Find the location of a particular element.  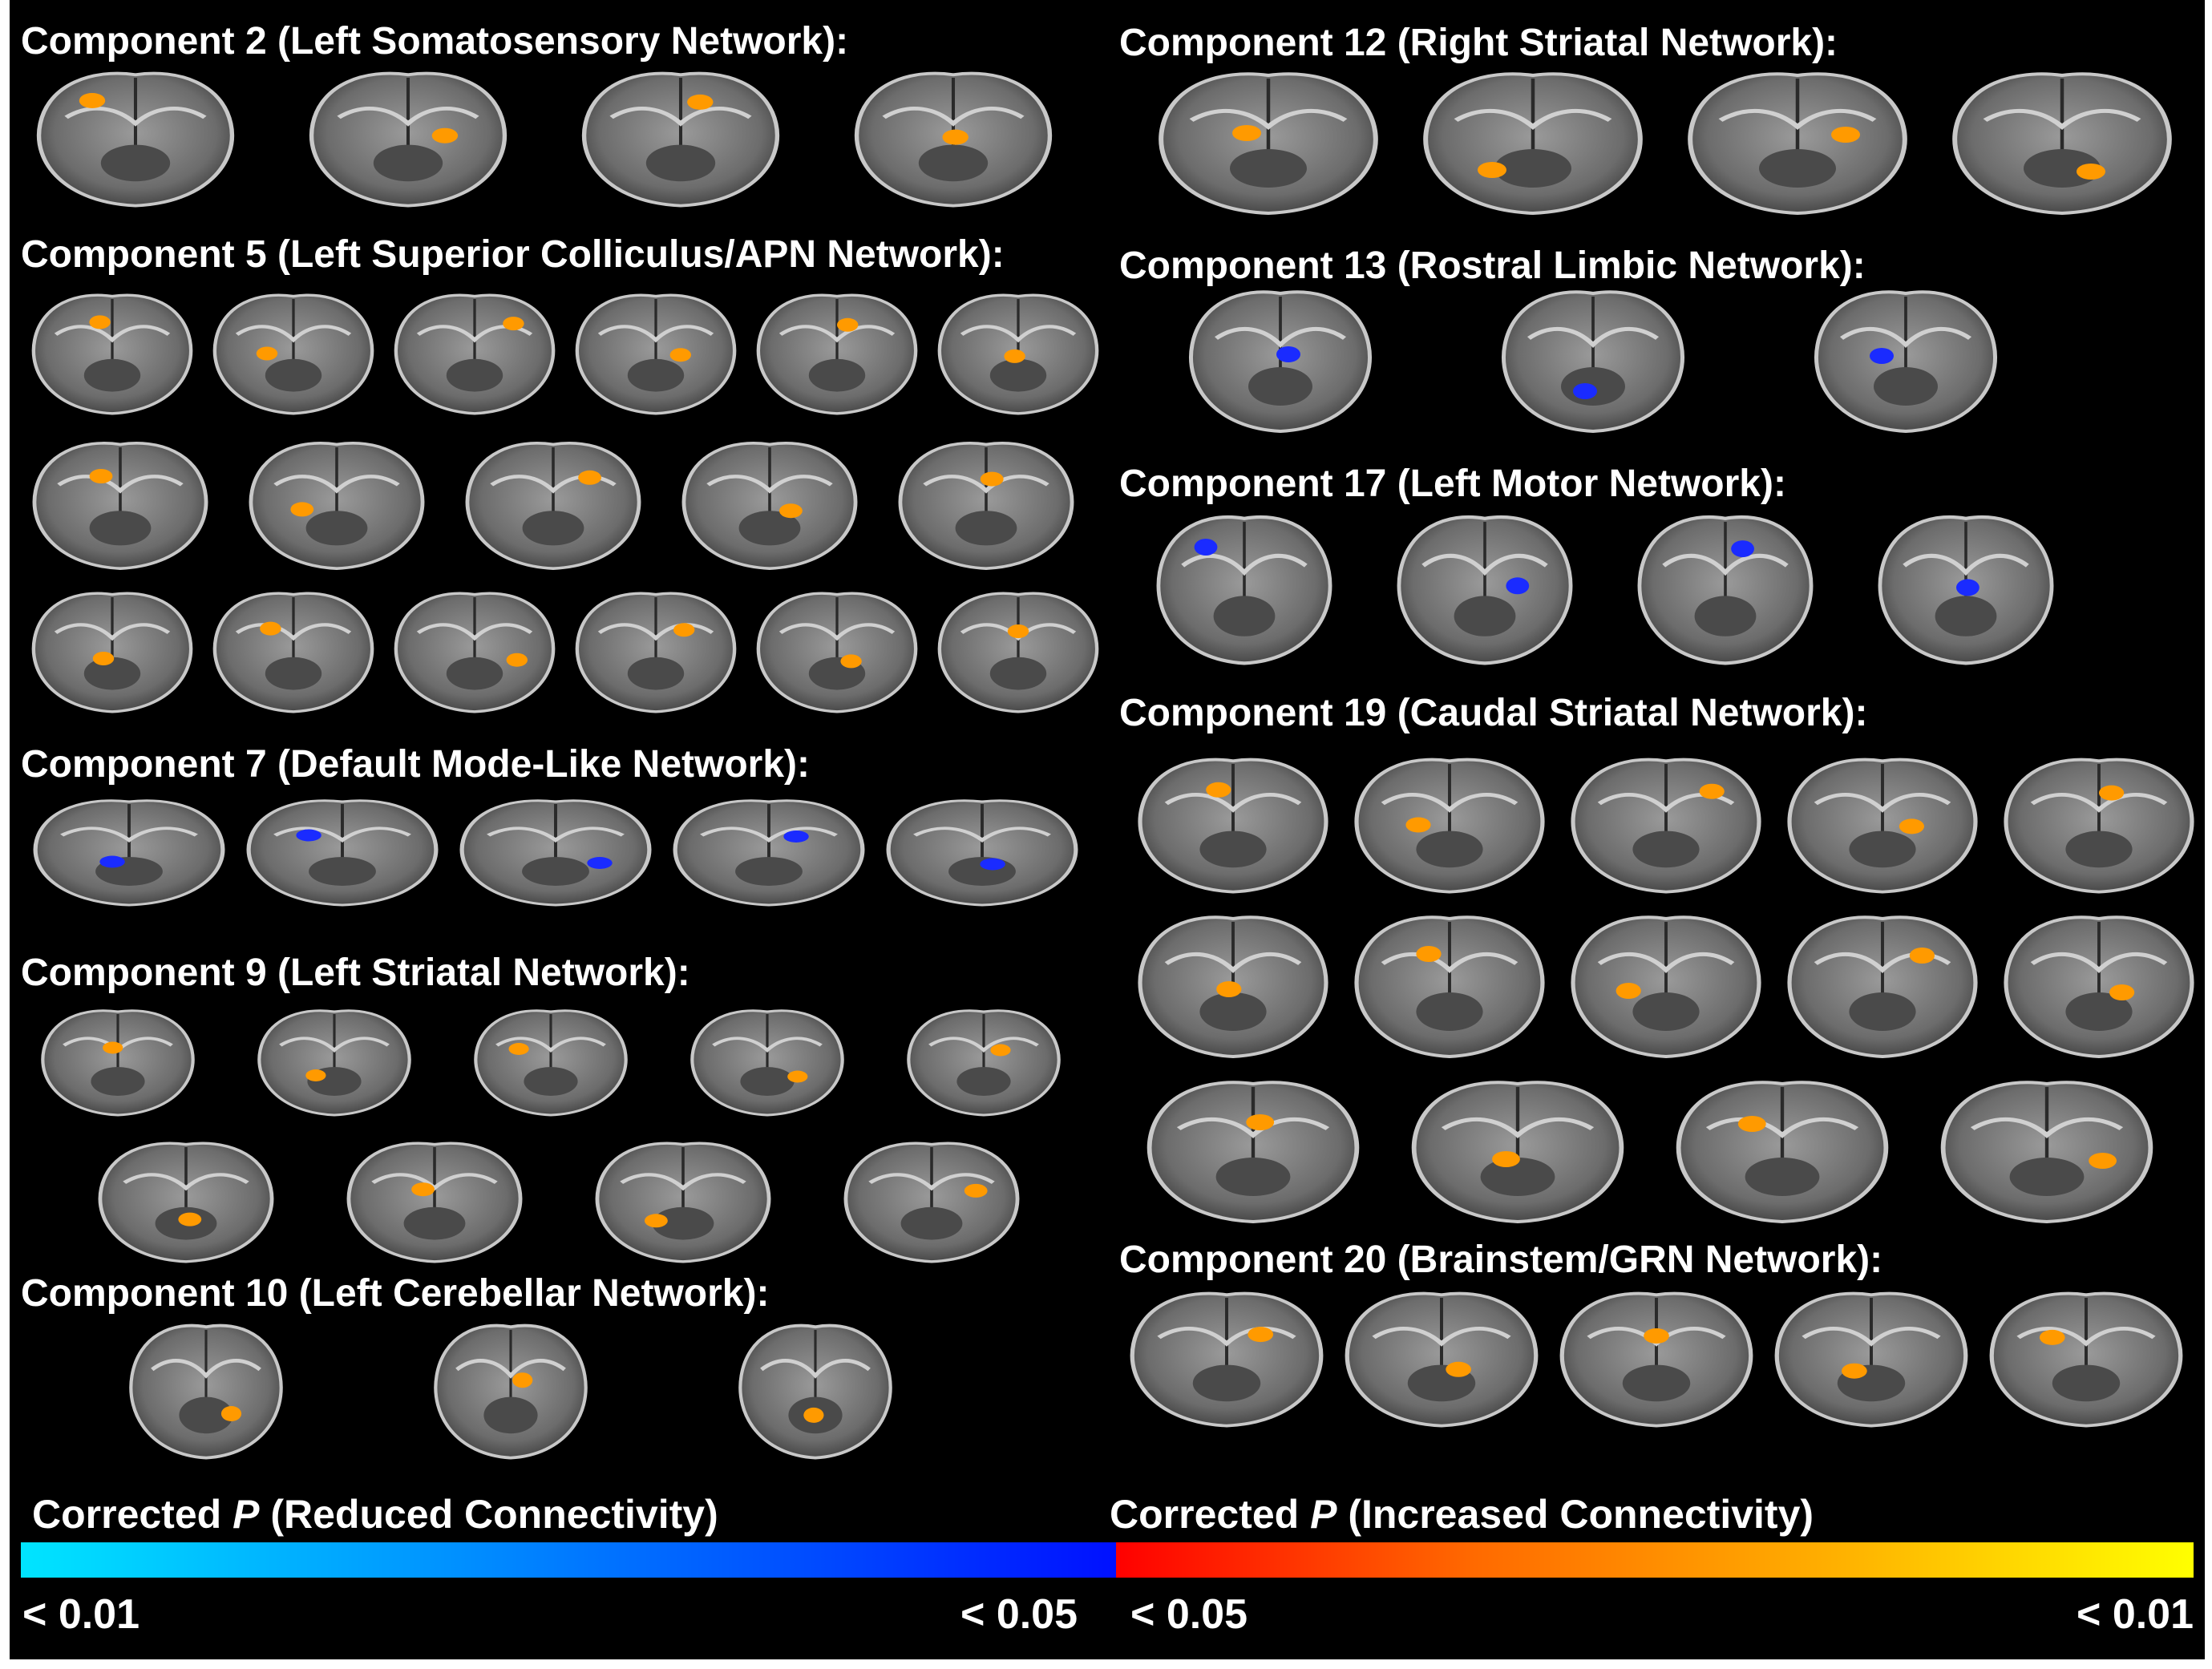

reduced-connectivity-colorbar is located at coordinates (568, 1560).